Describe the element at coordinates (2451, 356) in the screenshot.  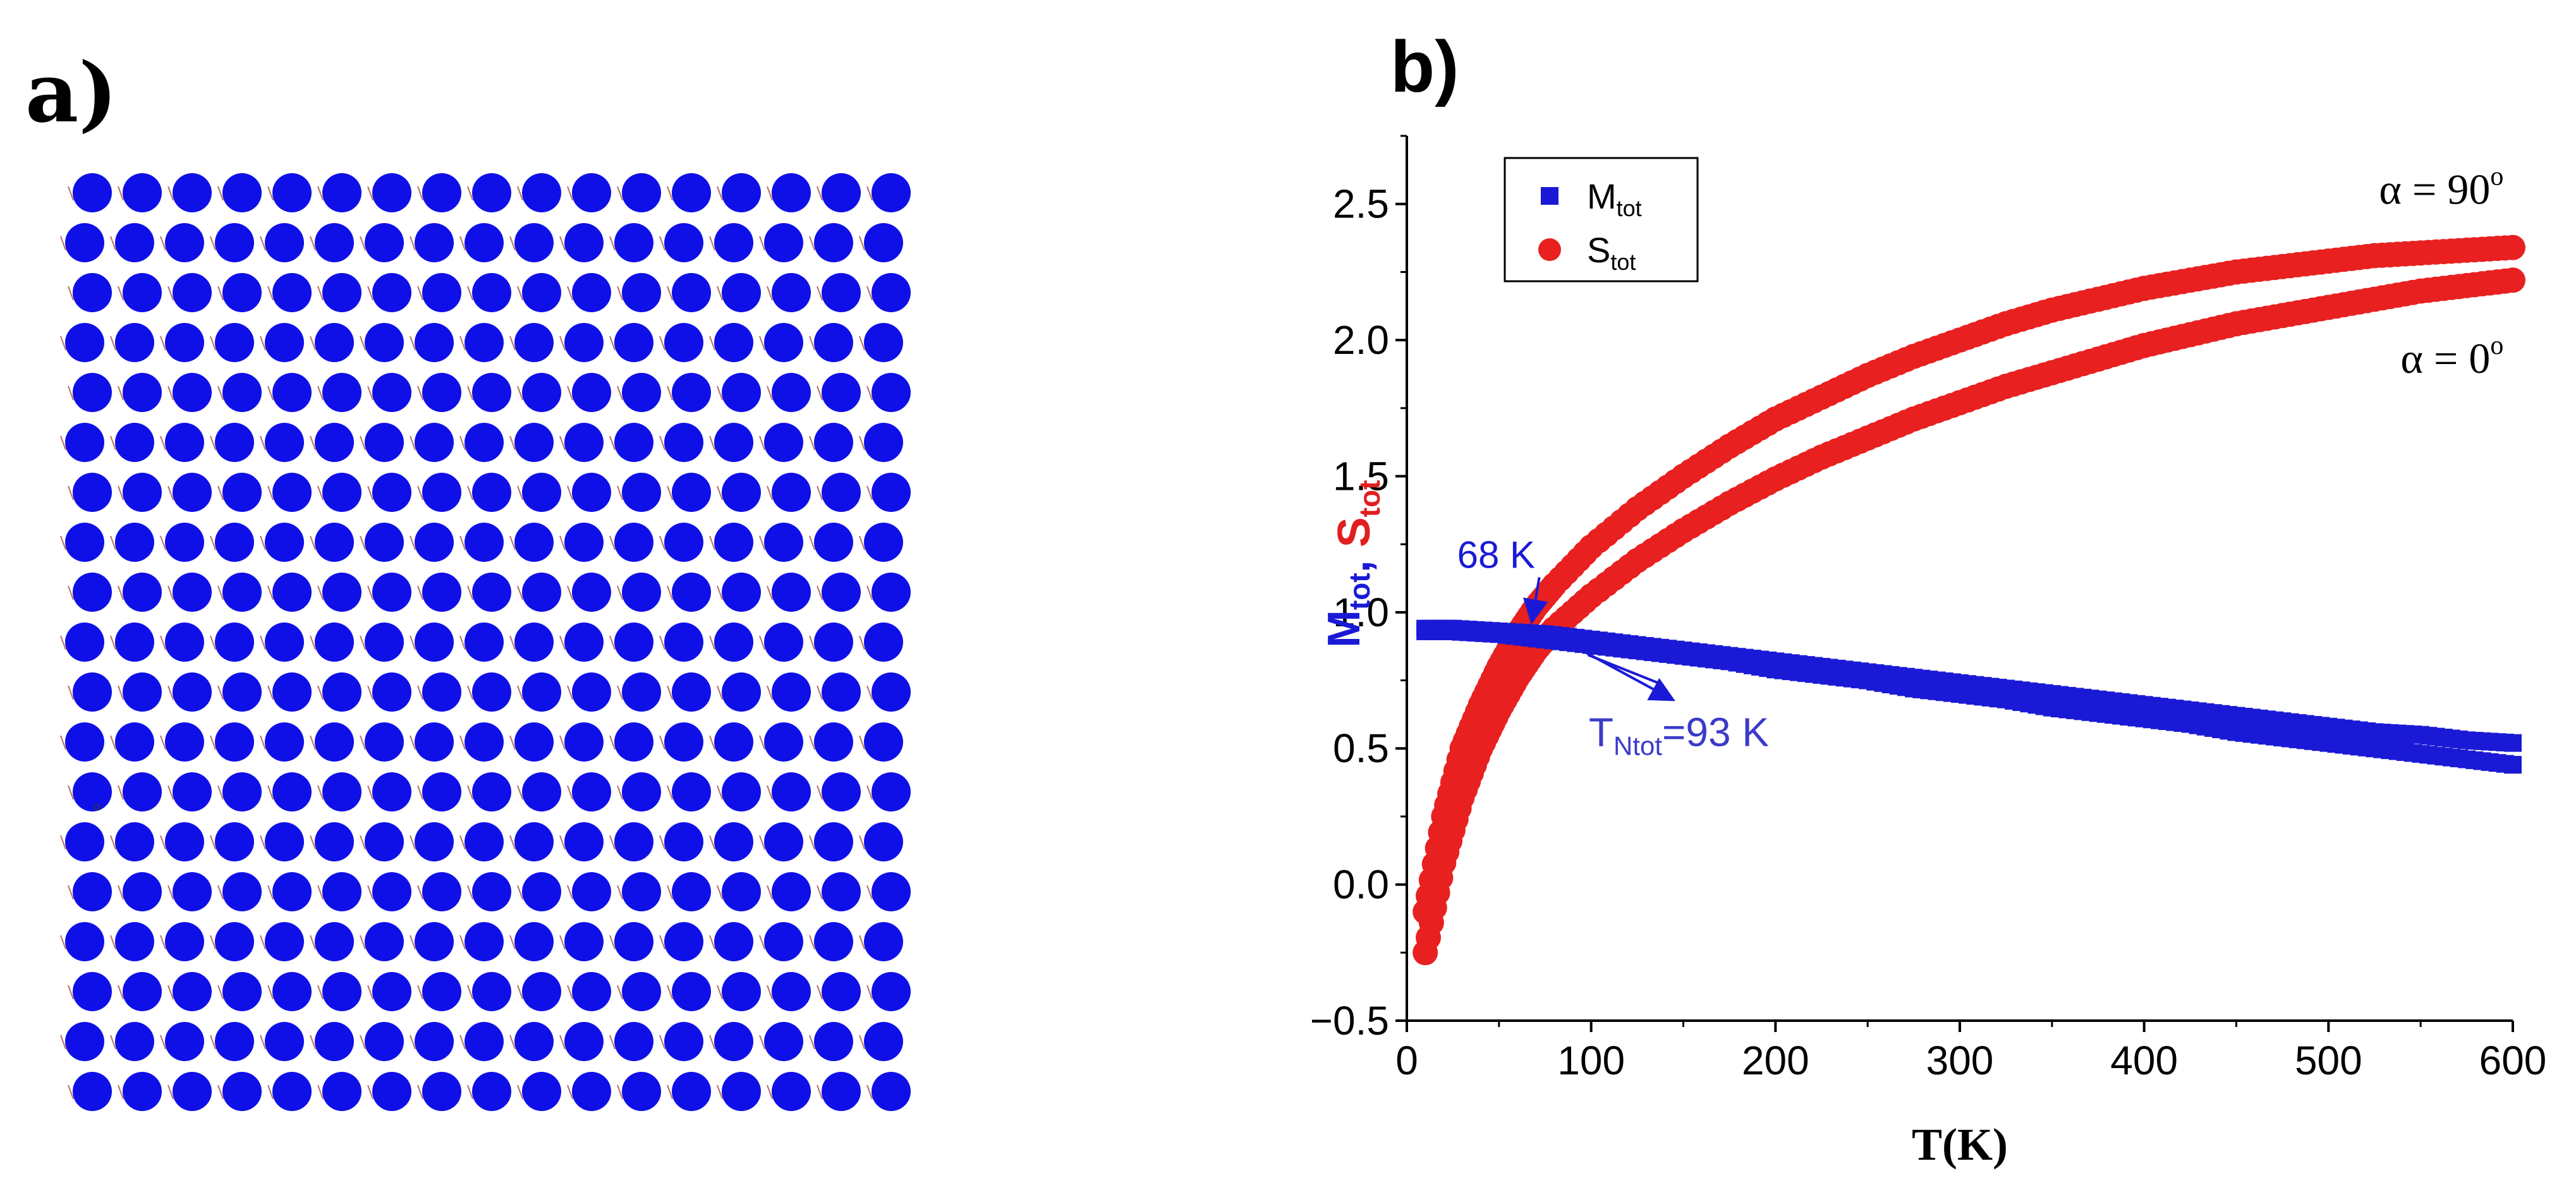
I see `annotation-alpha0: α = 0o` at that location.